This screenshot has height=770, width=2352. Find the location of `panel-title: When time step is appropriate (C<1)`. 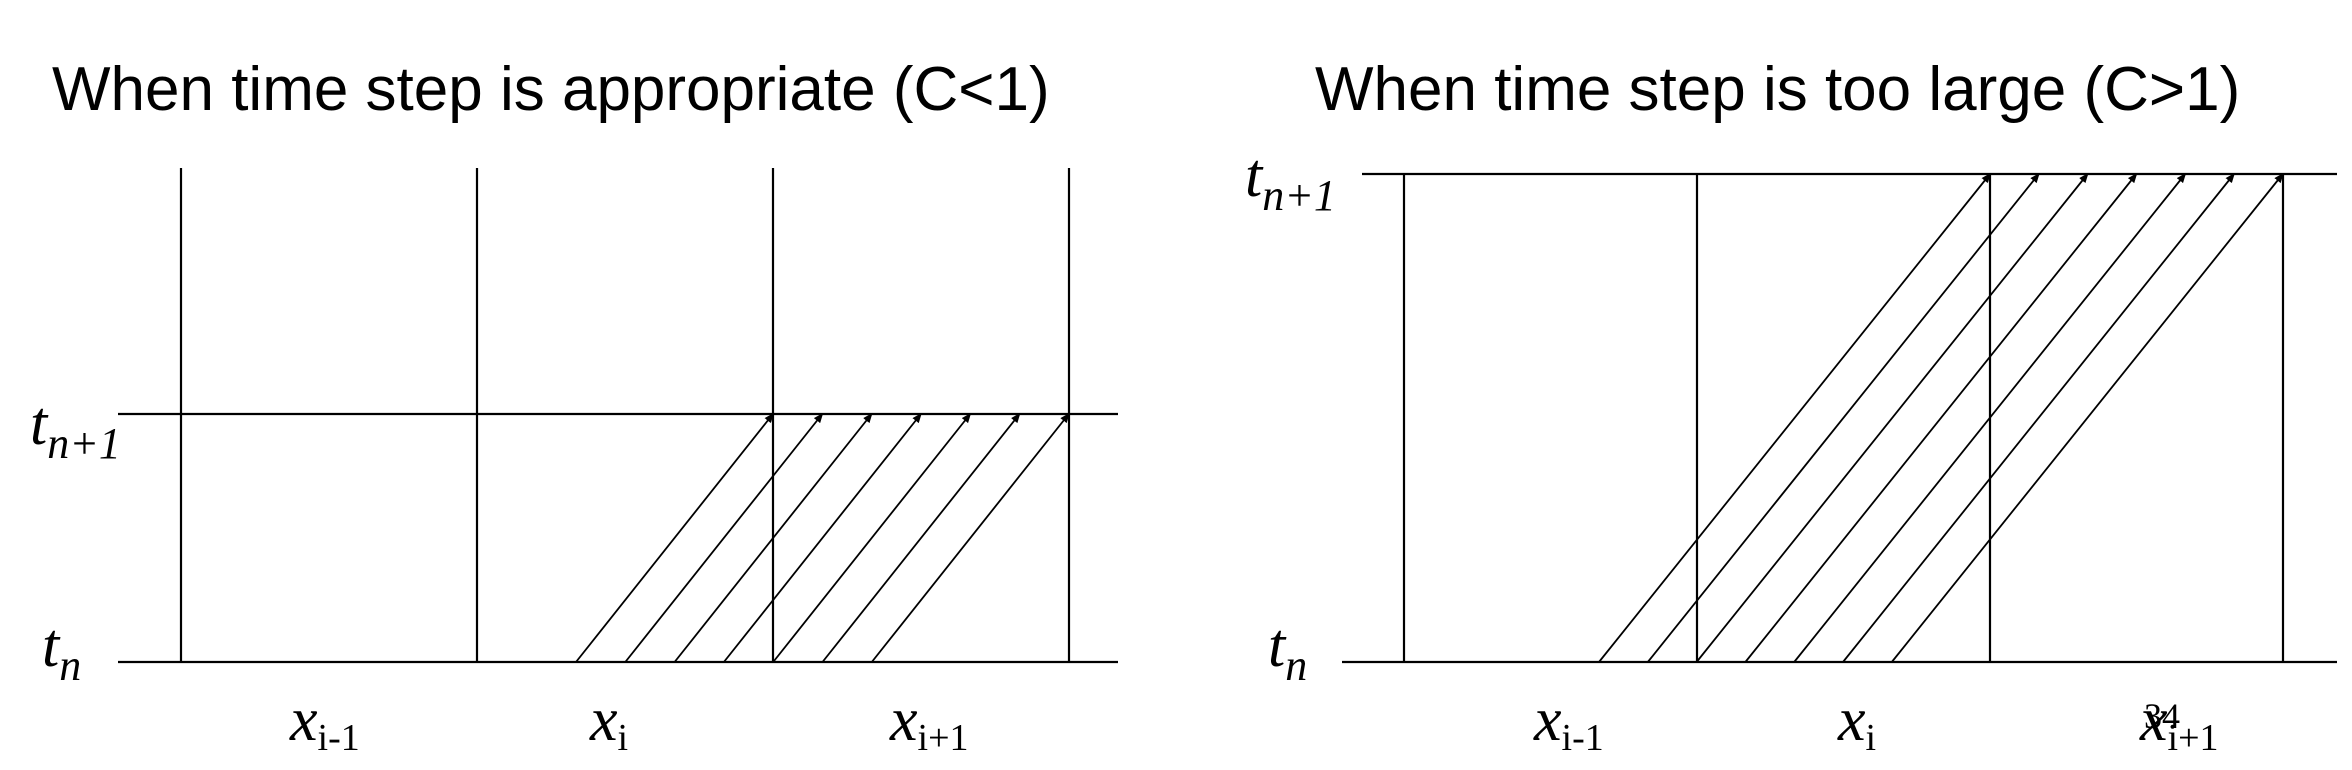

panel-title: When time step is appropriate (C<1) is located at coordinates (551, 89).